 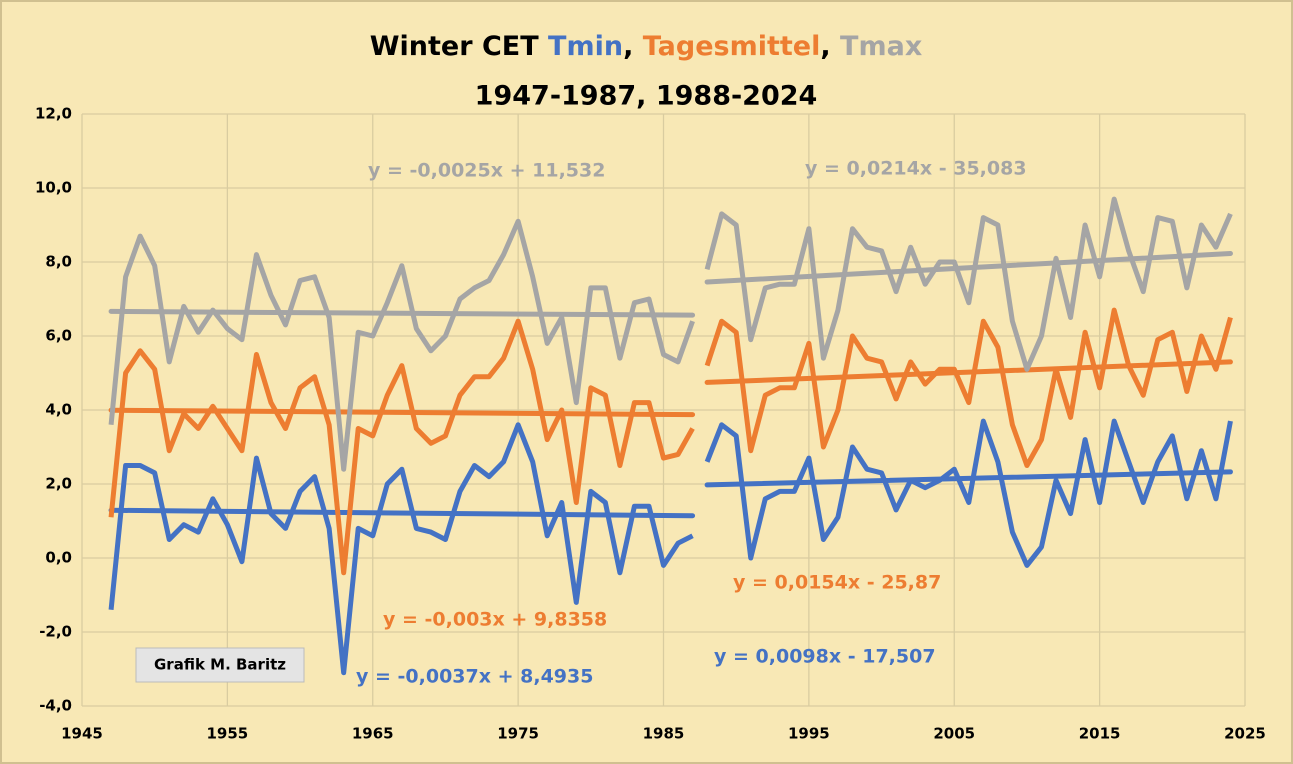 I want to click on annotation: Grafik M. Baritz, so click(x=220, y=665).